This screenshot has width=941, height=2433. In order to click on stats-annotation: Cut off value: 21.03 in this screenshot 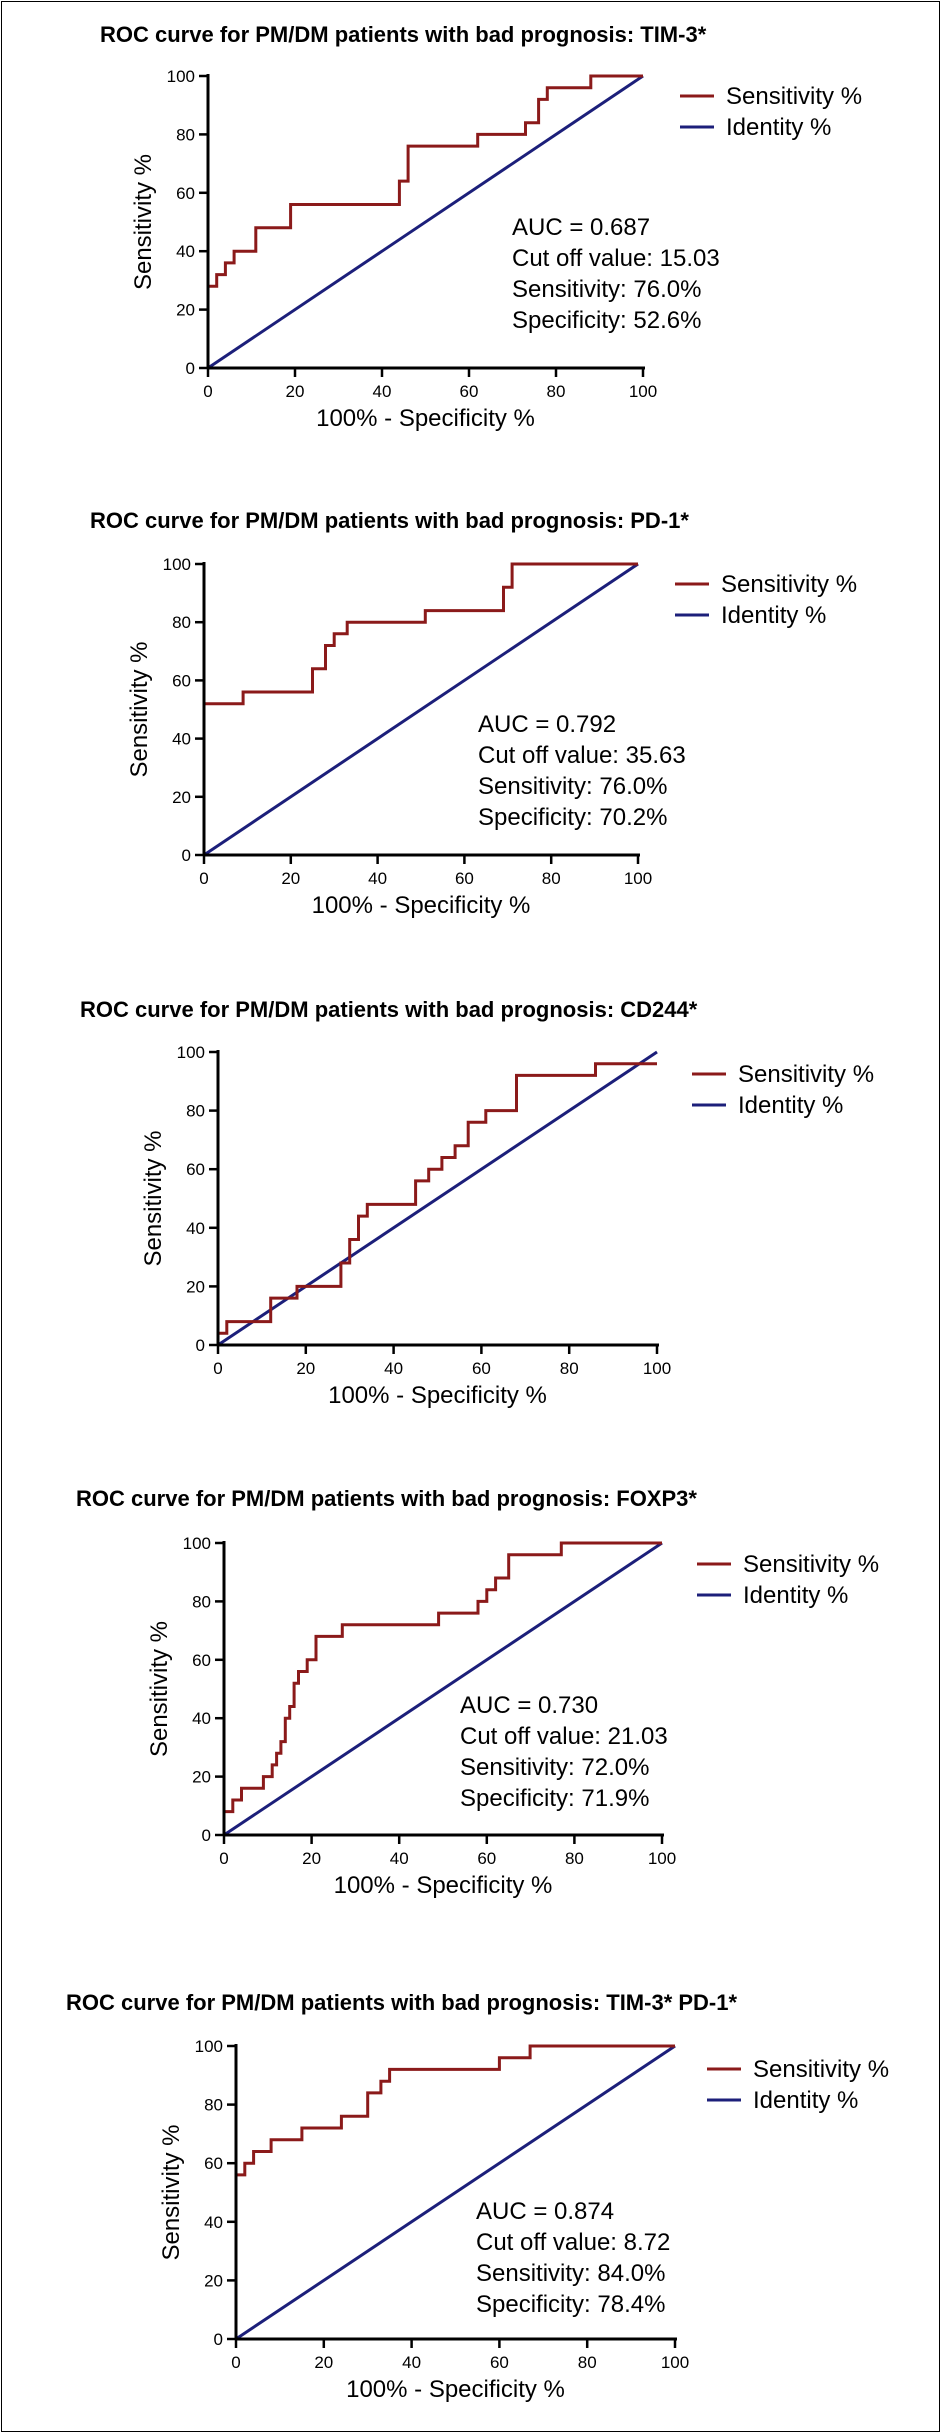, I will do `click(564, 1736)`.